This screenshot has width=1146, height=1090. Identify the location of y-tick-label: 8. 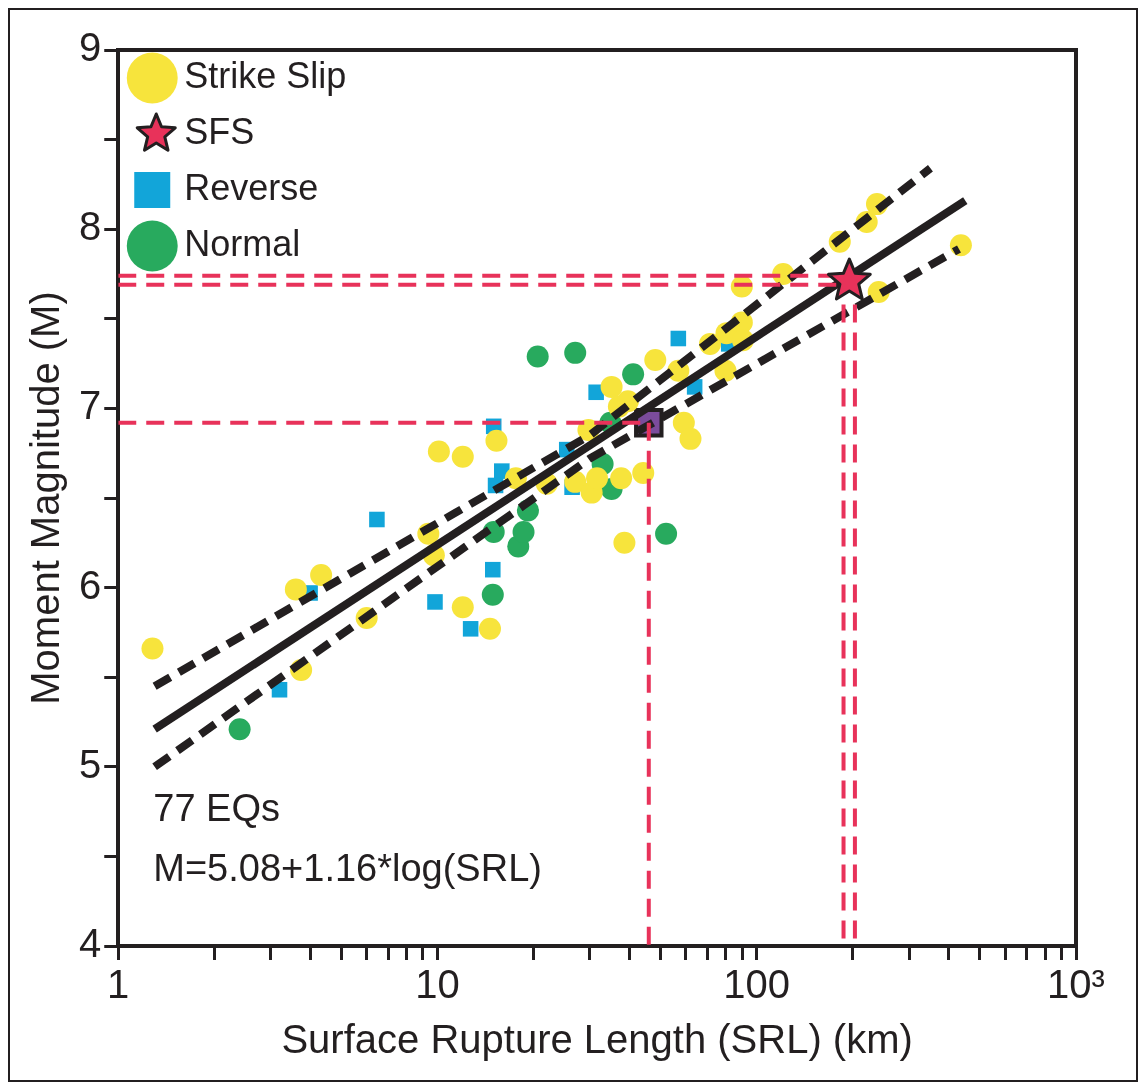
(90, 226).